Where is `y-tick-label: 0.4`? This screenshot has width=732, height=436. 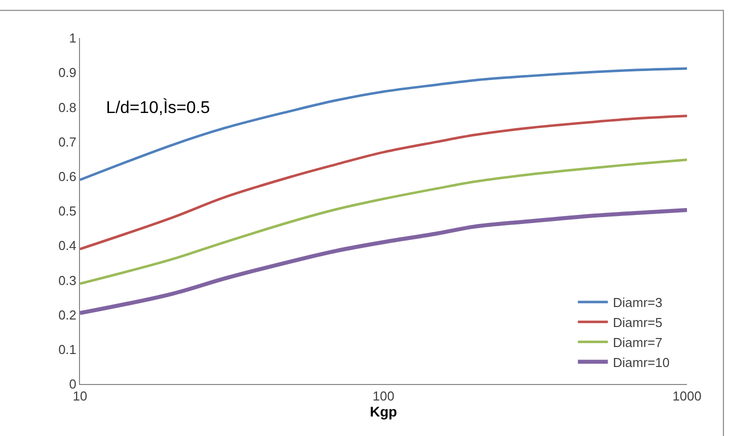 y-tick-label: 0.4 is located at coordinates (67, 246).